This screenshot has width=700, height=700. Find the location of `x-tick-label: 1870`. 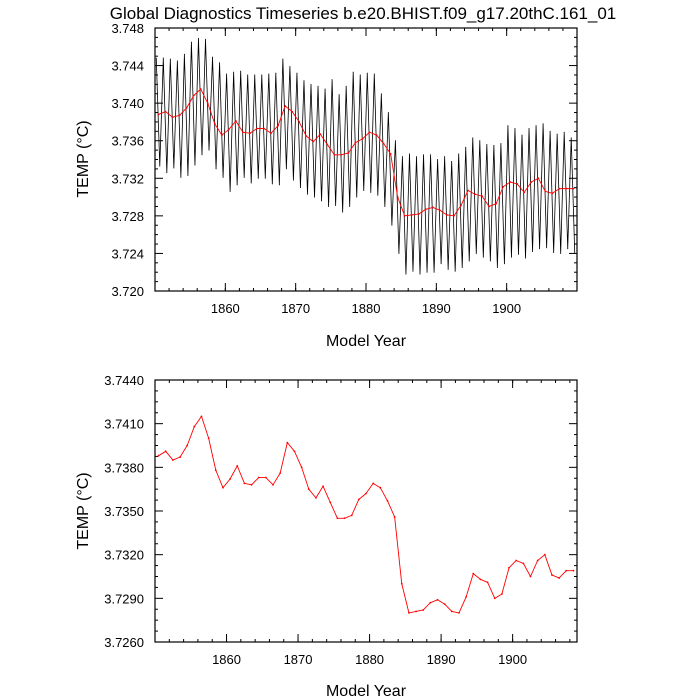

x-tick-label: 1870 is located at coordinates (298, 659).